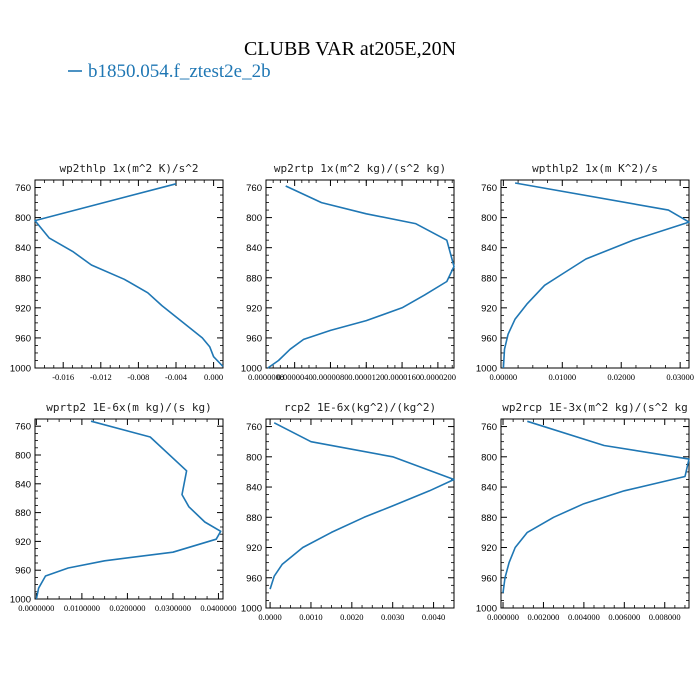 This screenshot has width=700, height=700. I want to click on x-tick-label: 0.0030, so click(392, 617).